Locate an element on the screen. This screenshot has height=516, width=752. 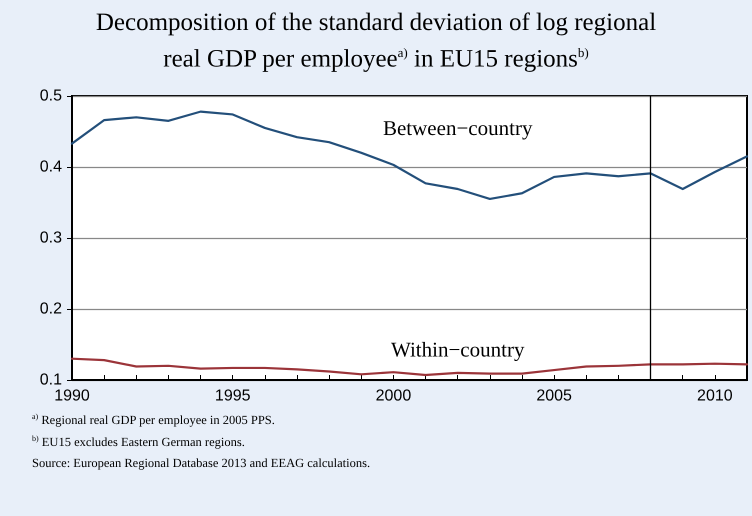
series-label: Within−country is located at coordinates (457, 350).